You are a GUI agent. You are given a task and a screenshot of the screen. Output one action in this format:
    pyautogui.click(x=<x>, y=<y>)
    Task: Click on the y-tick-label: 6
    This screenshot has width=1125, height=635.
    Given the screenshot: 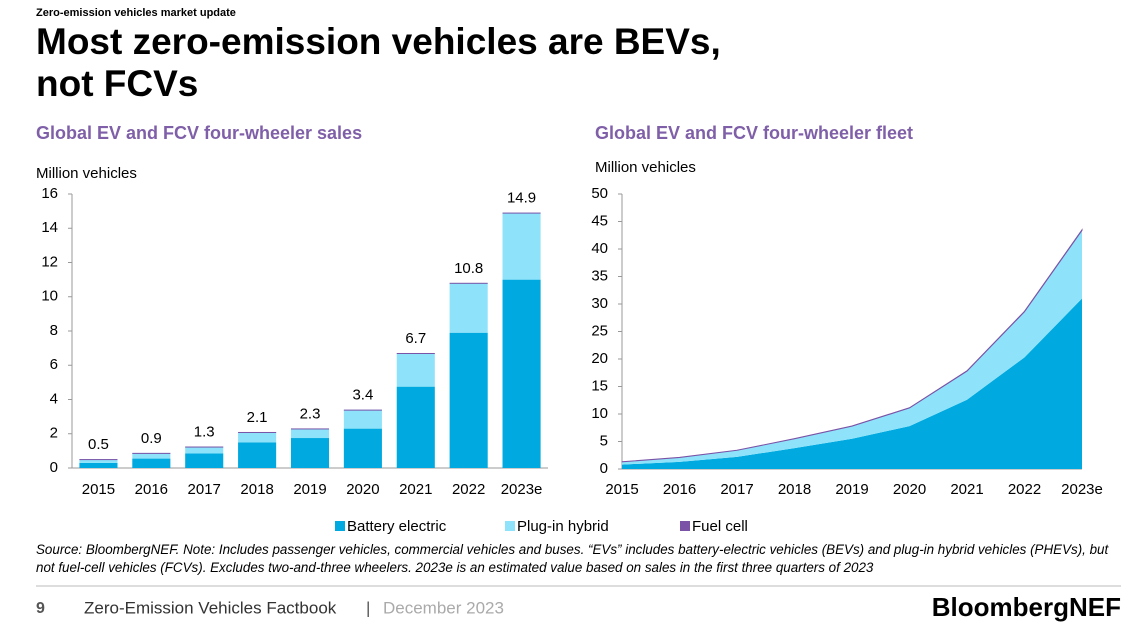 What is the action you would take?
    pyautogui.click(x=54, y=364)
    